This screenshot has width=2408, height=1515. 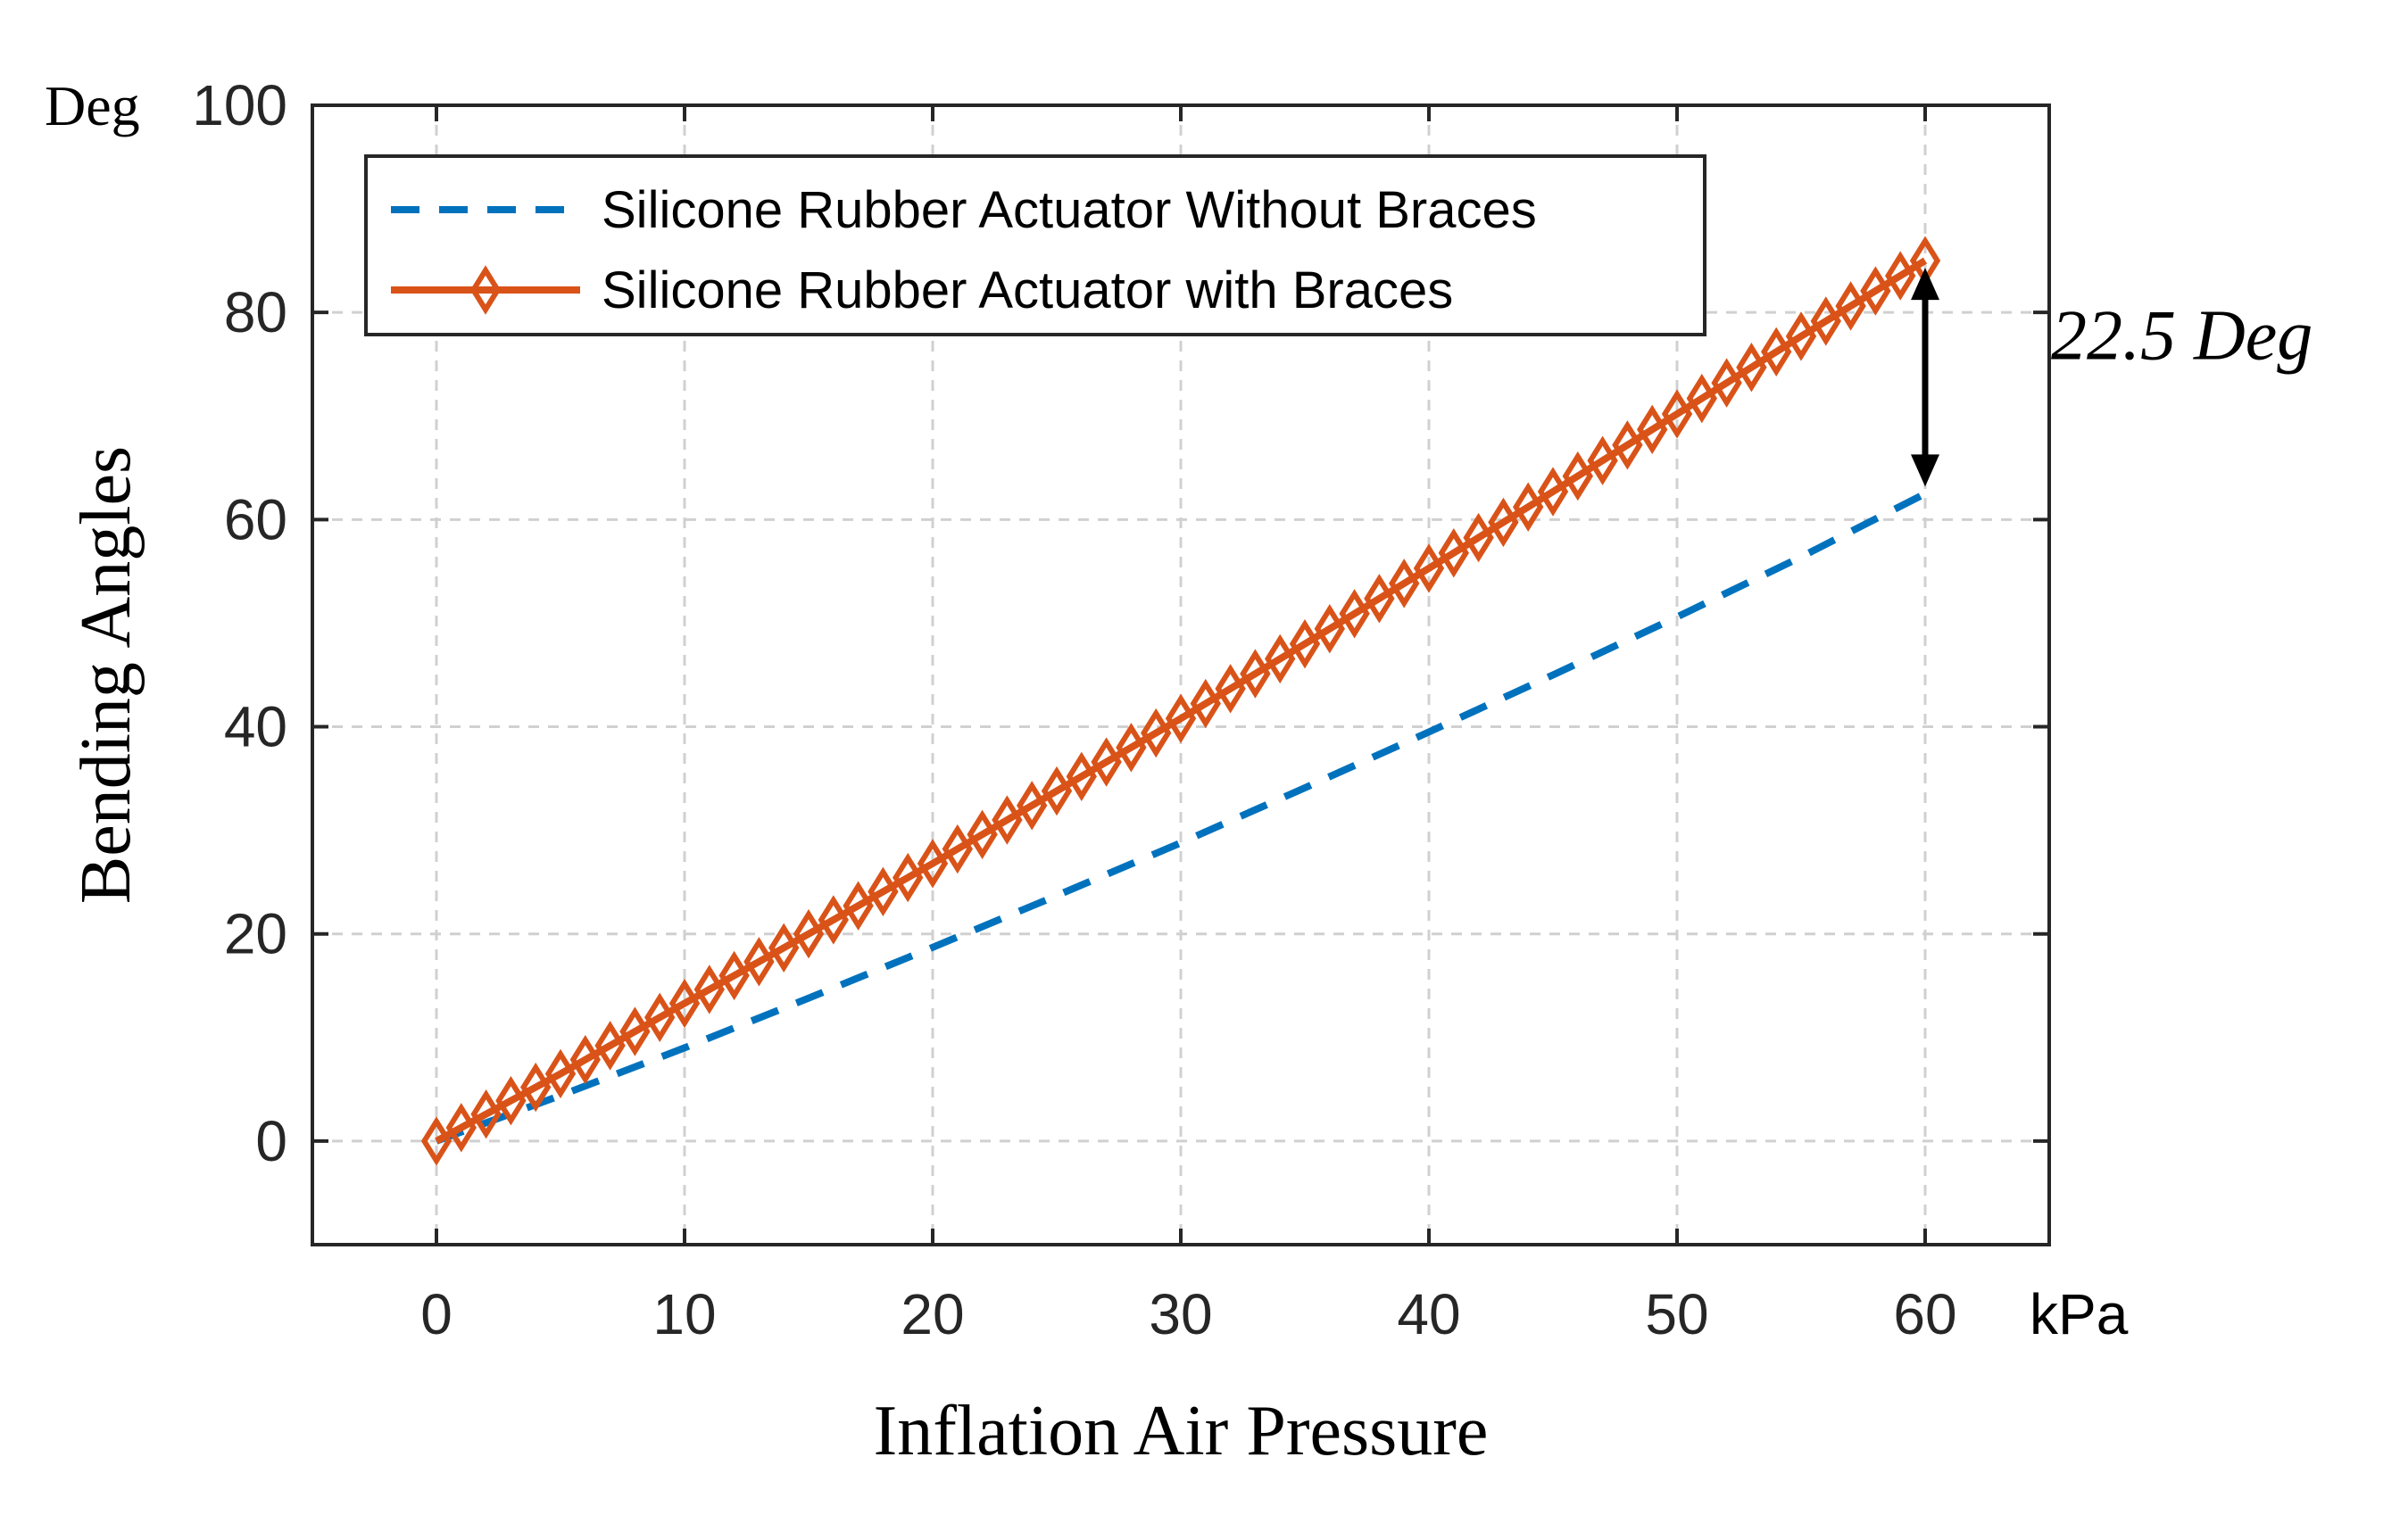 What do you see at coordinates (1181, 1431) in the screenshot?
I see `x-axis-title: Inflation Air Pressure` at bounding box center [1181, 1431].